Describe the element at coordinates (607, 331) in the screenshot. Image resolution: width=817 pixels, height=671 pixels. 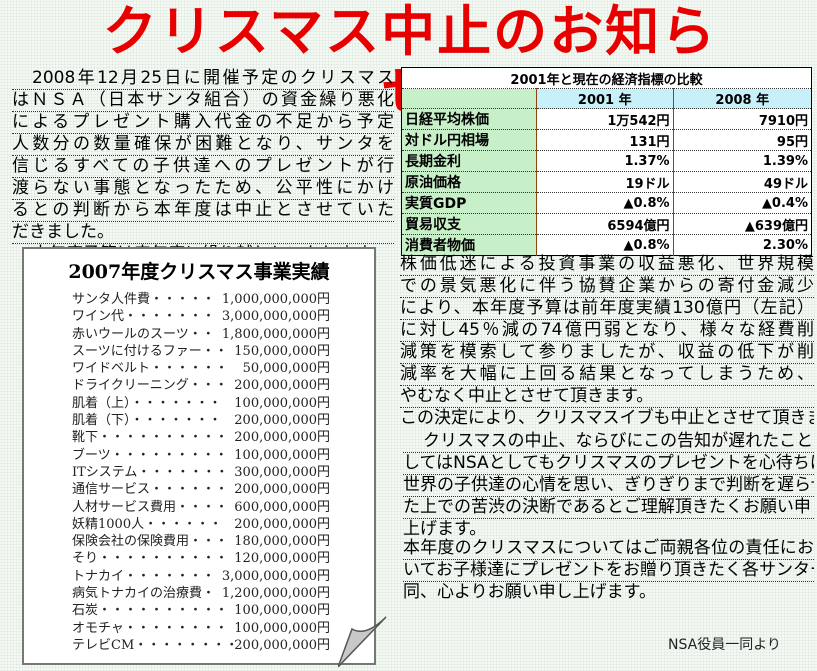
I see `text-line: に対し45％減の74億円弱となり、様々な経費削` at that location.